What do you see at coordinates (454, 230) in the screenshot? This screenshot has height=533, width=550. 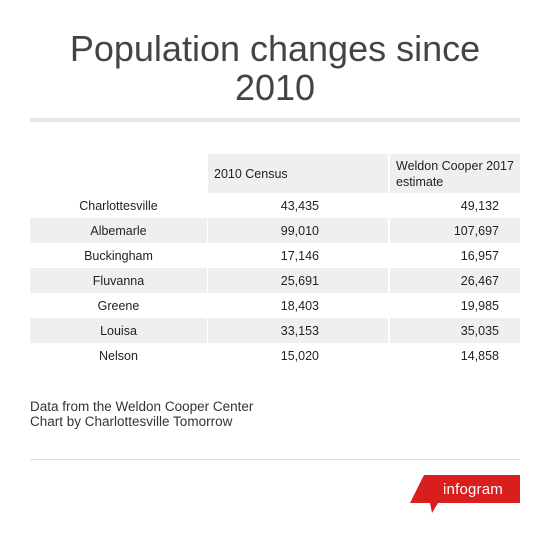 I see `row-2017-estimate-cell: 107,697` at bounding box center [454, 230].